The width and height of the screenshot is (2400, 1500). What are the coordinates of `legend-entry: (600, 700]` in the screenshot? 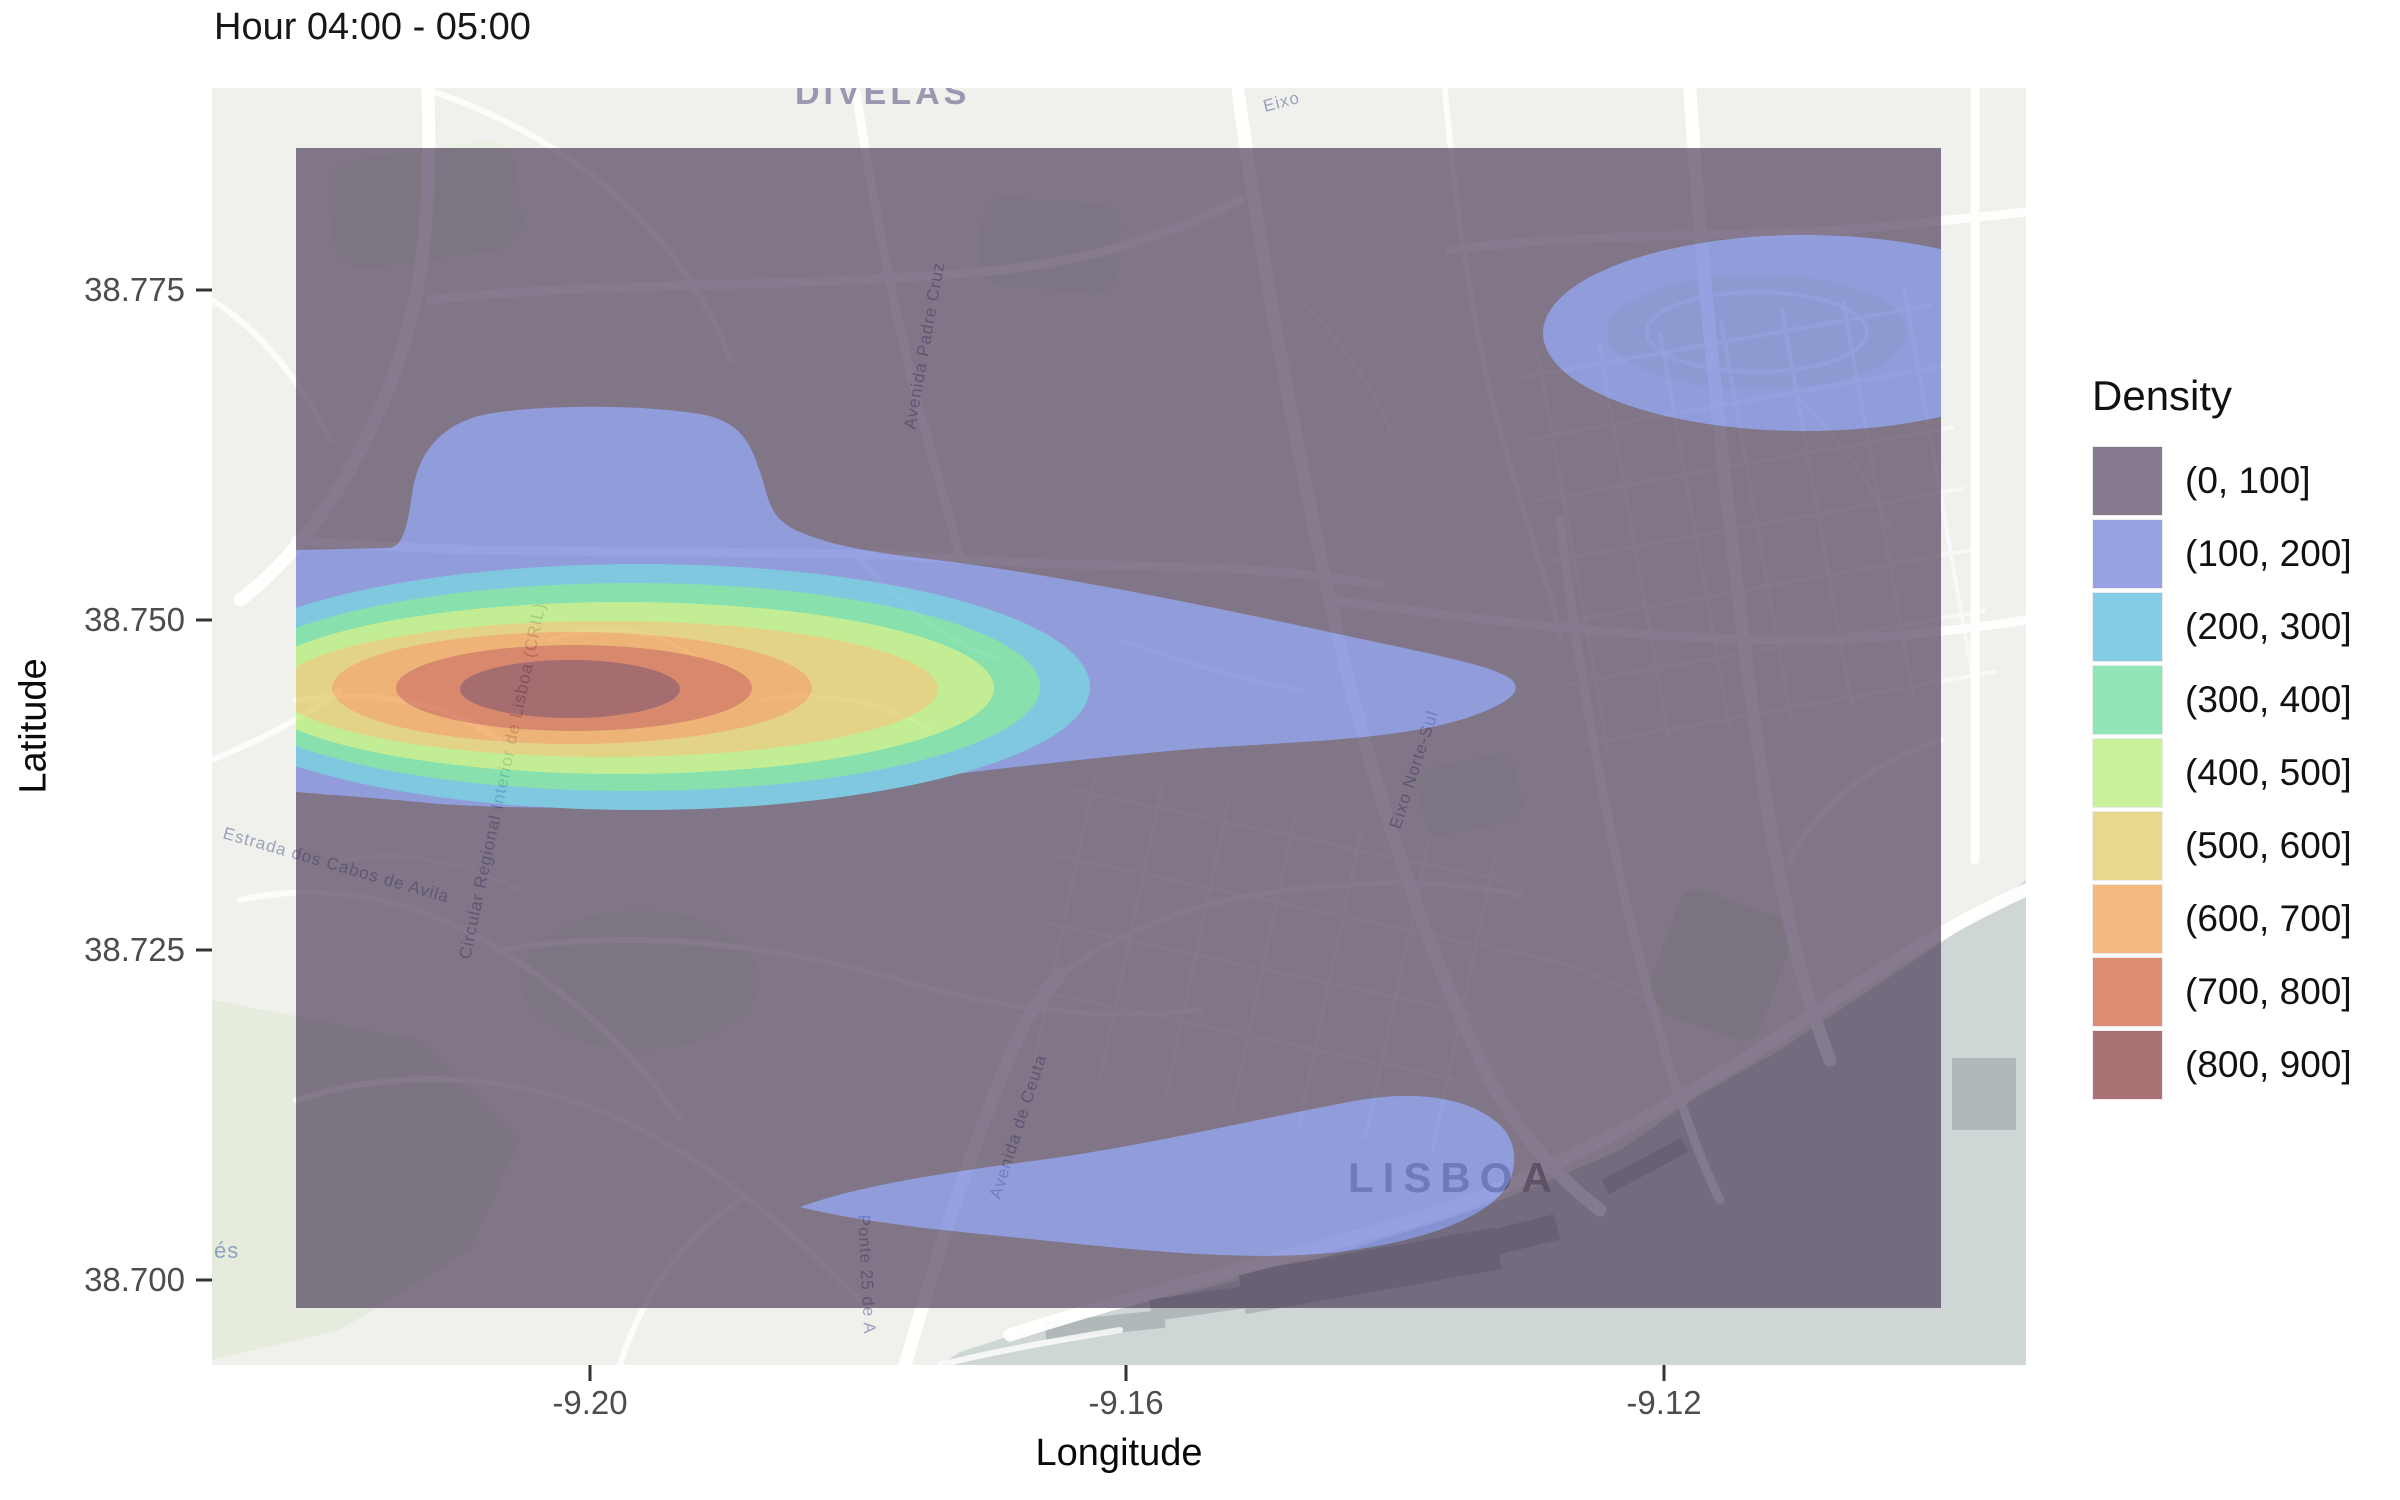 It's located at (2222, 919).